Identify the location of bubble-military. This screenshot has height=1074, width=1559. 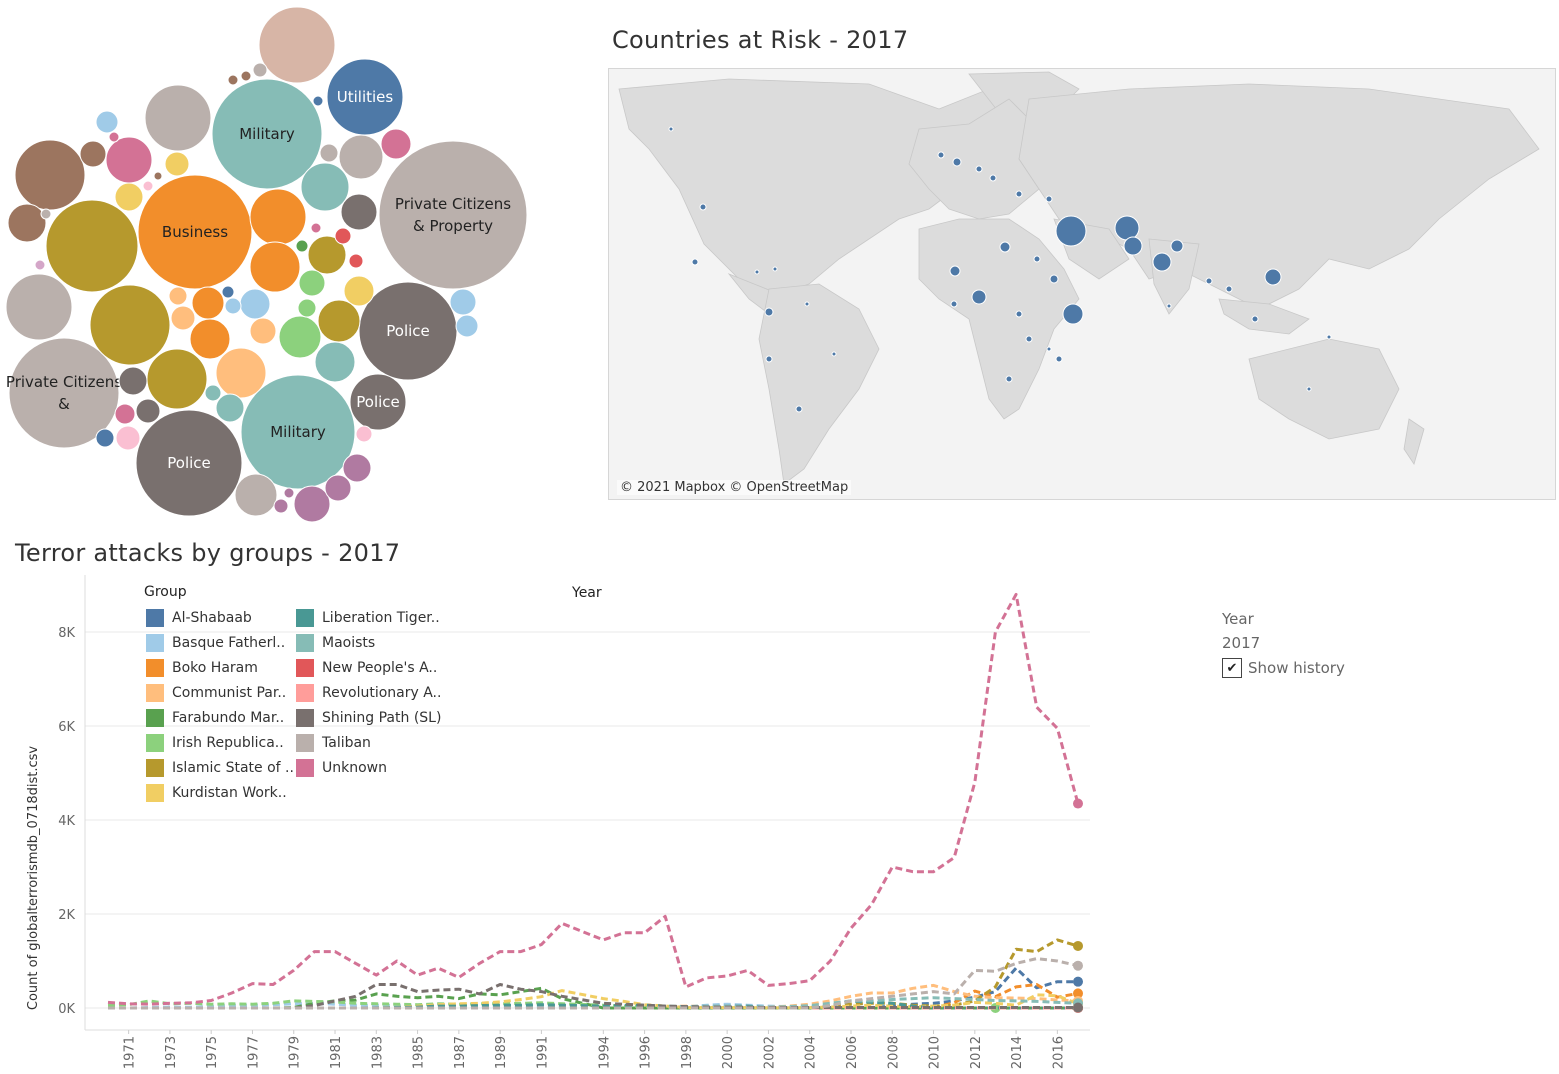
(298, 432).